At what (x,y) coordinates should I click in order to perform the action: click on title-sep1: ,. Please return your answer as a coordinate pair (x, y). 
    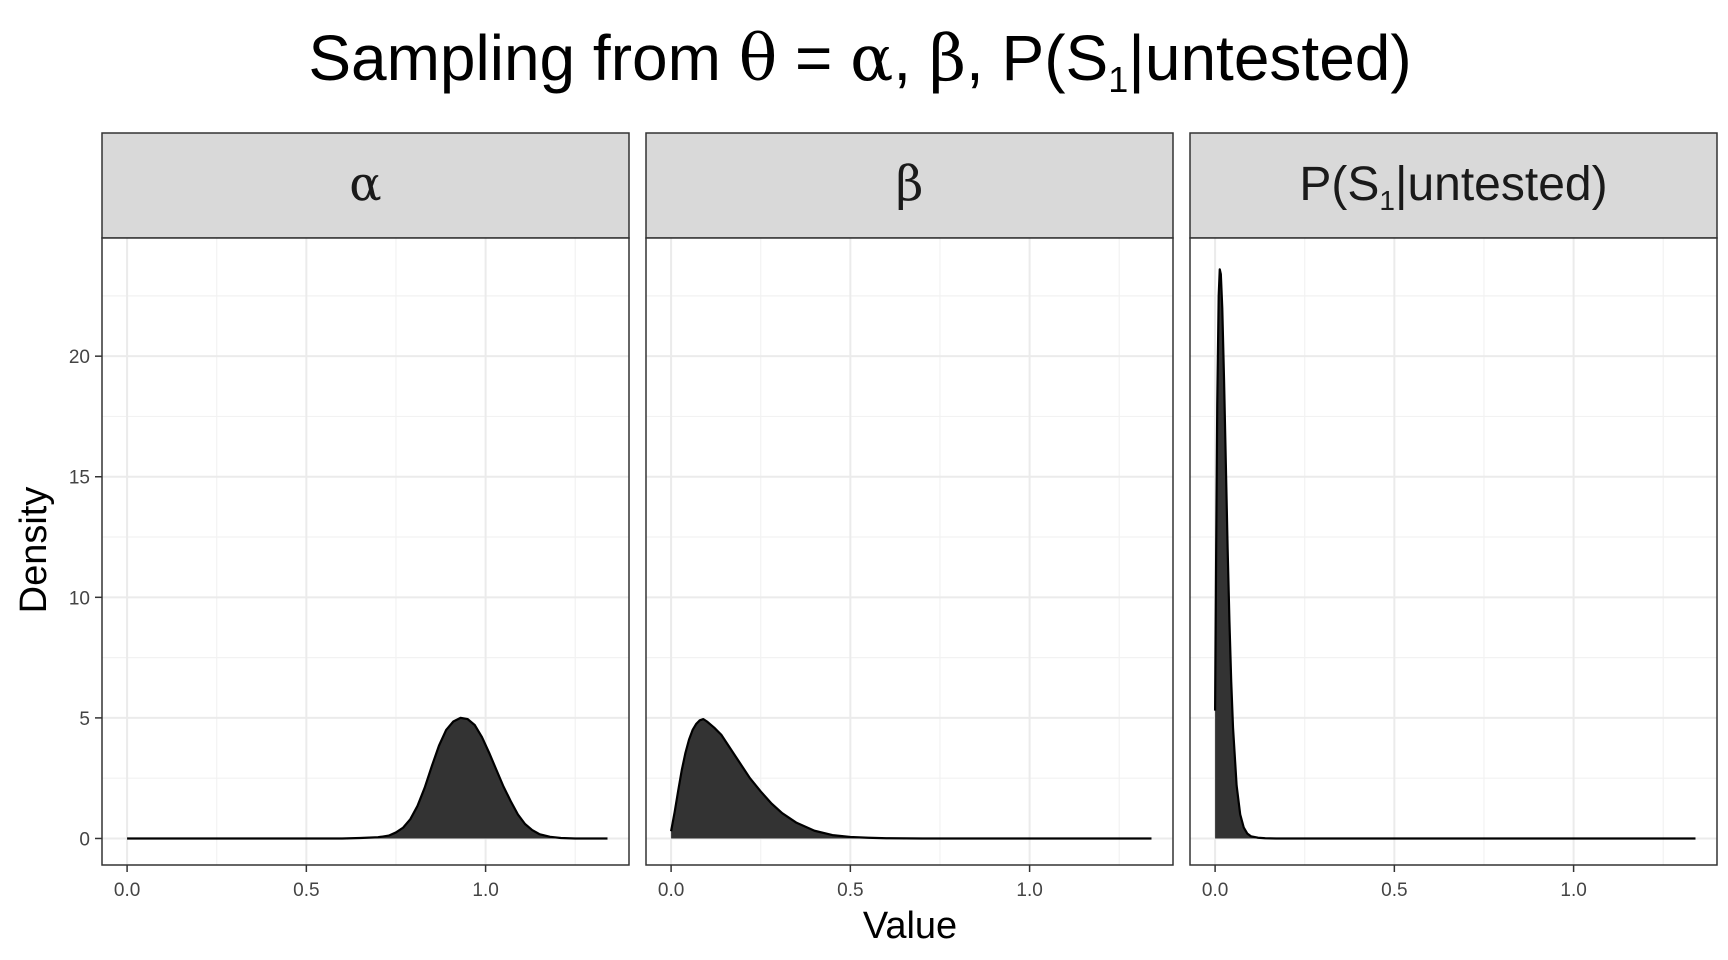
    Looking at the image, I should click on (911, 58).